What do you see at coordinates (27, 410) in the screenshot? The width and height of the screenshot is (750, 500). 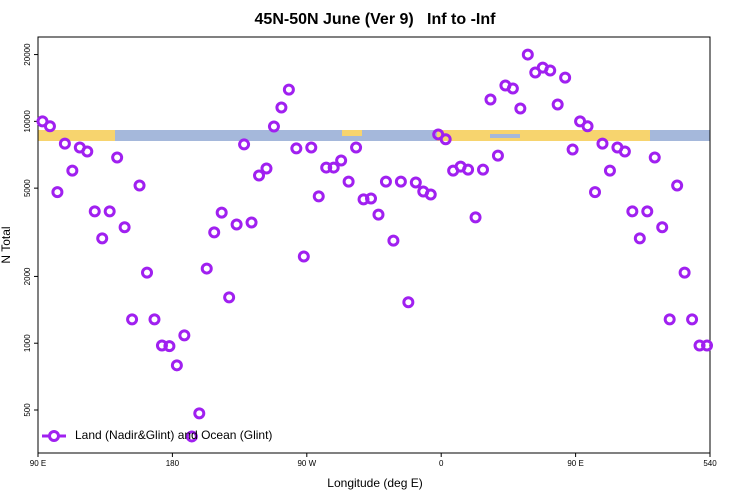 I see `y-tick-label: 500` at bounding box center [27, 410].